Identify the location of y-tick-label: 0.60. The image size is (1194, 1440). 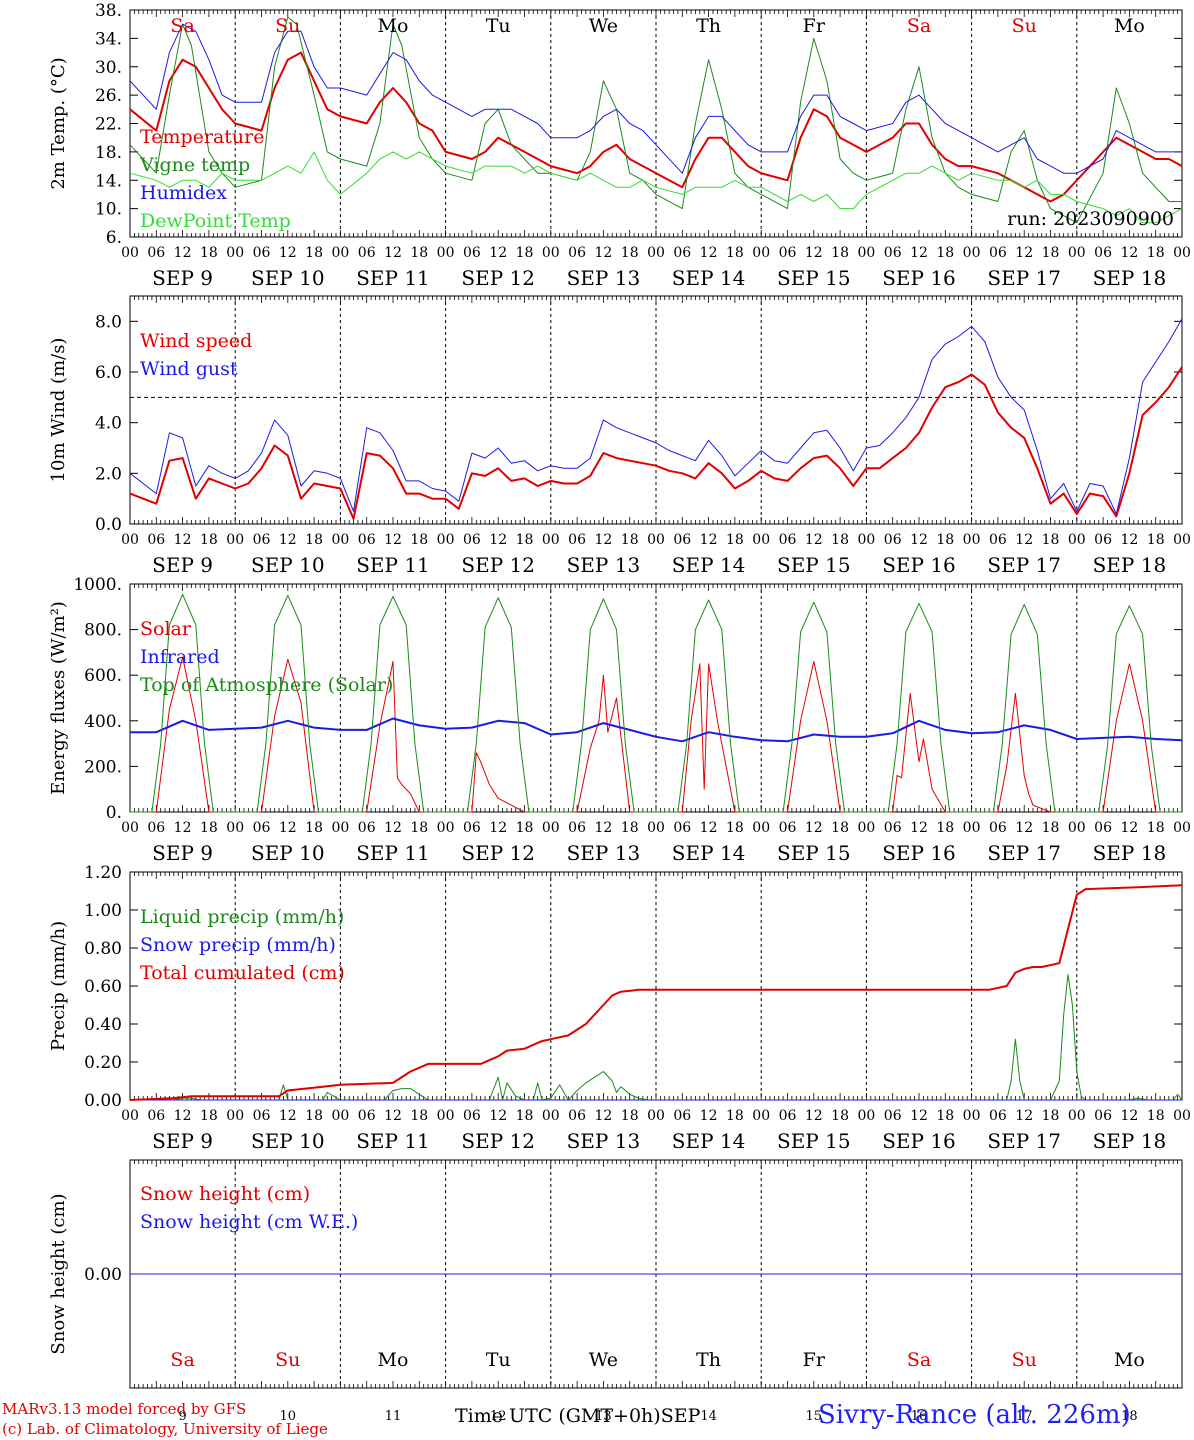
(103, 987).